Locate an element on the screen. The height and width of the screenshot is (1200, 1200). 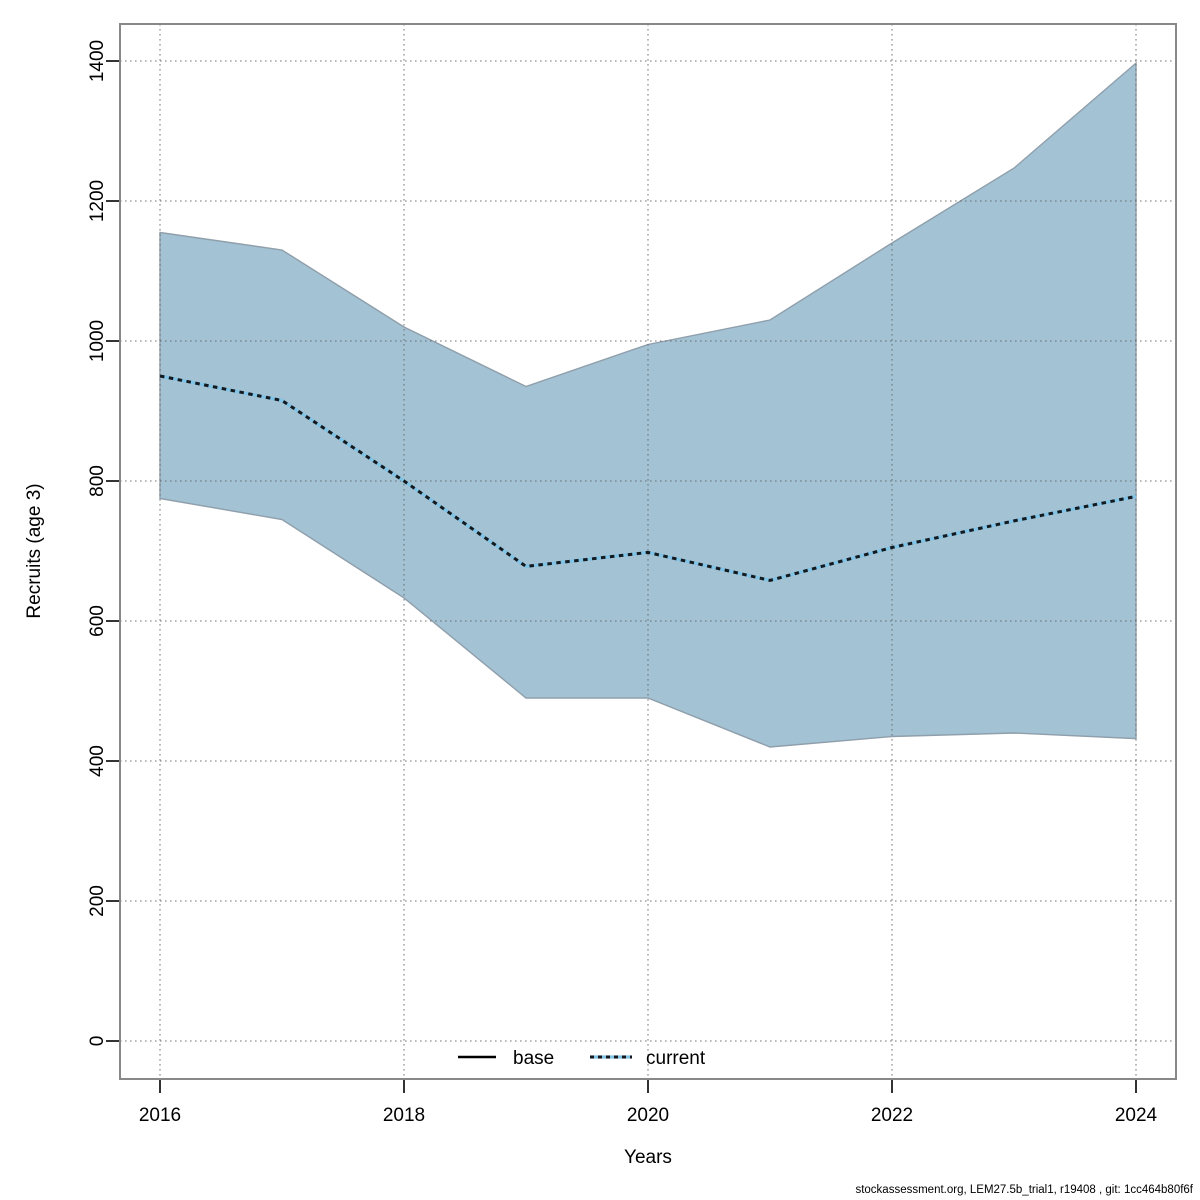
x-axis-title: Years is located at coordinates (648, 1157).